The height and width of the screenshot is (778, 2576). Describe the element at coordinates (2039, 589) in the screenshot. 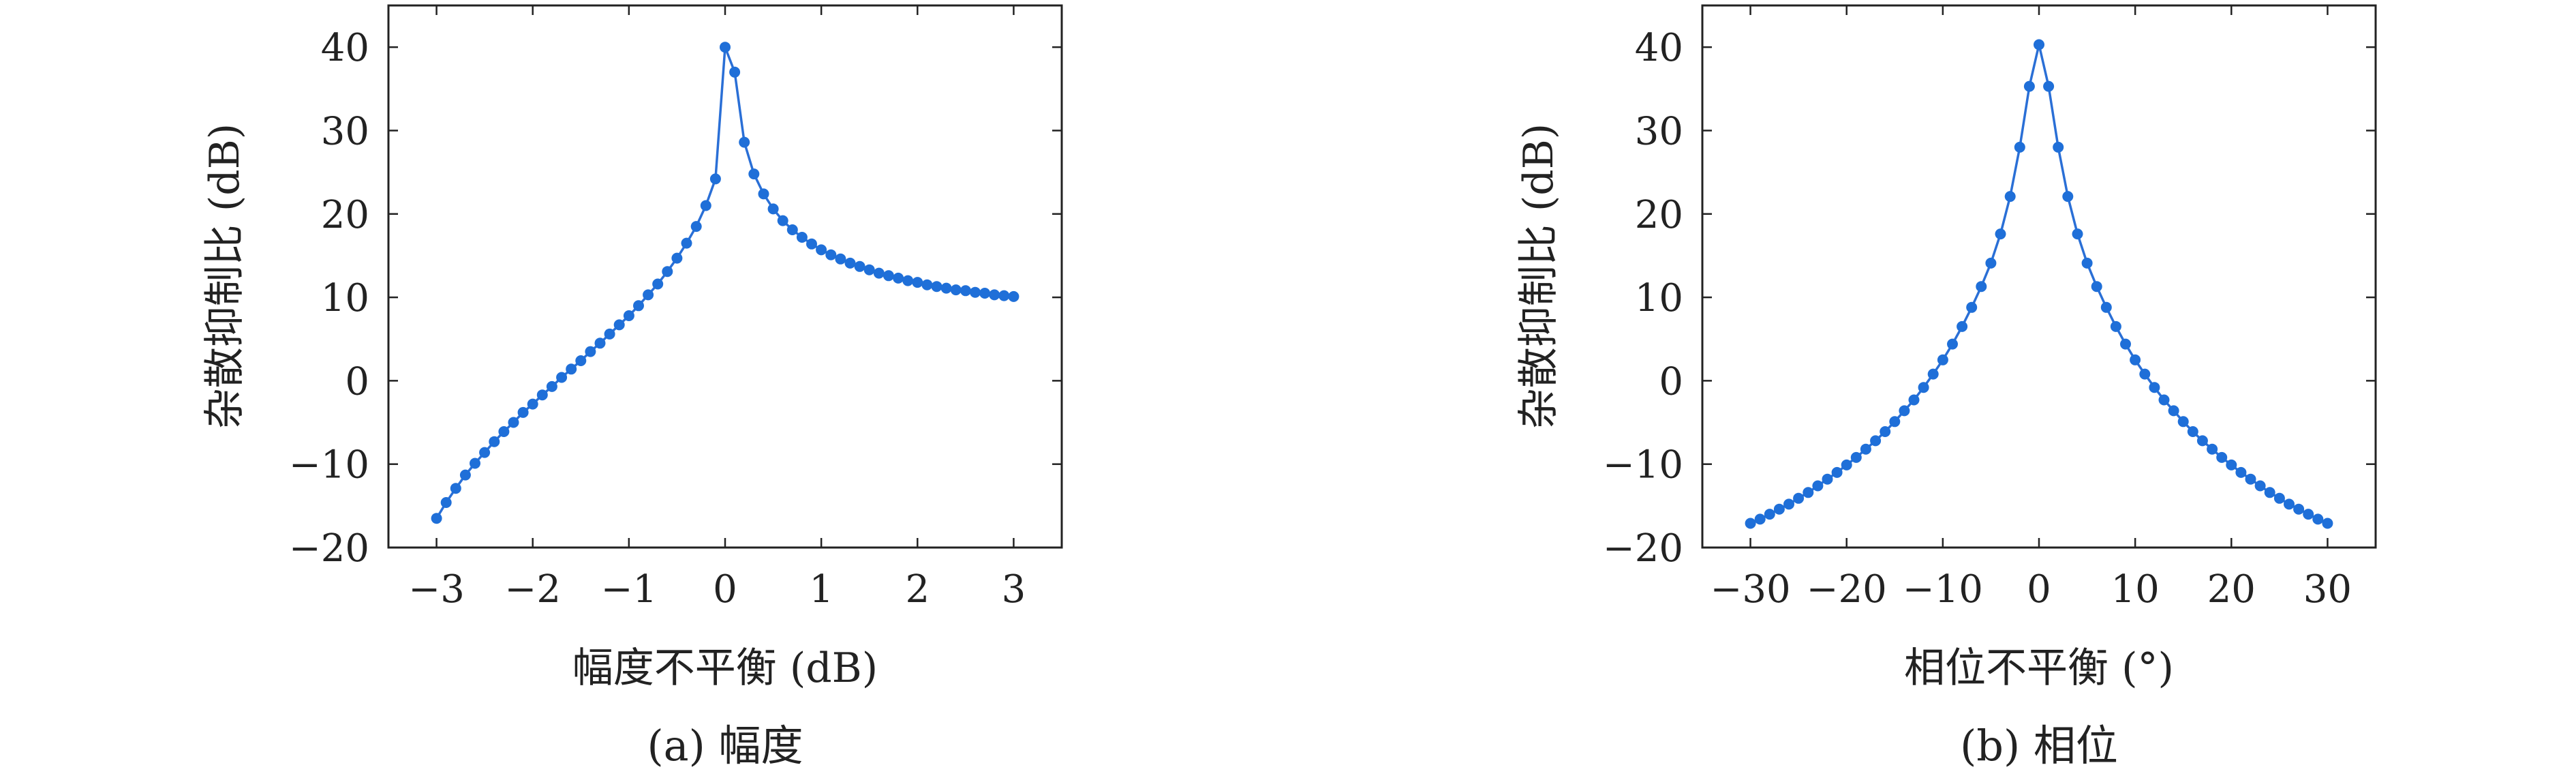

I see `x-tick-label: 0` at that location.